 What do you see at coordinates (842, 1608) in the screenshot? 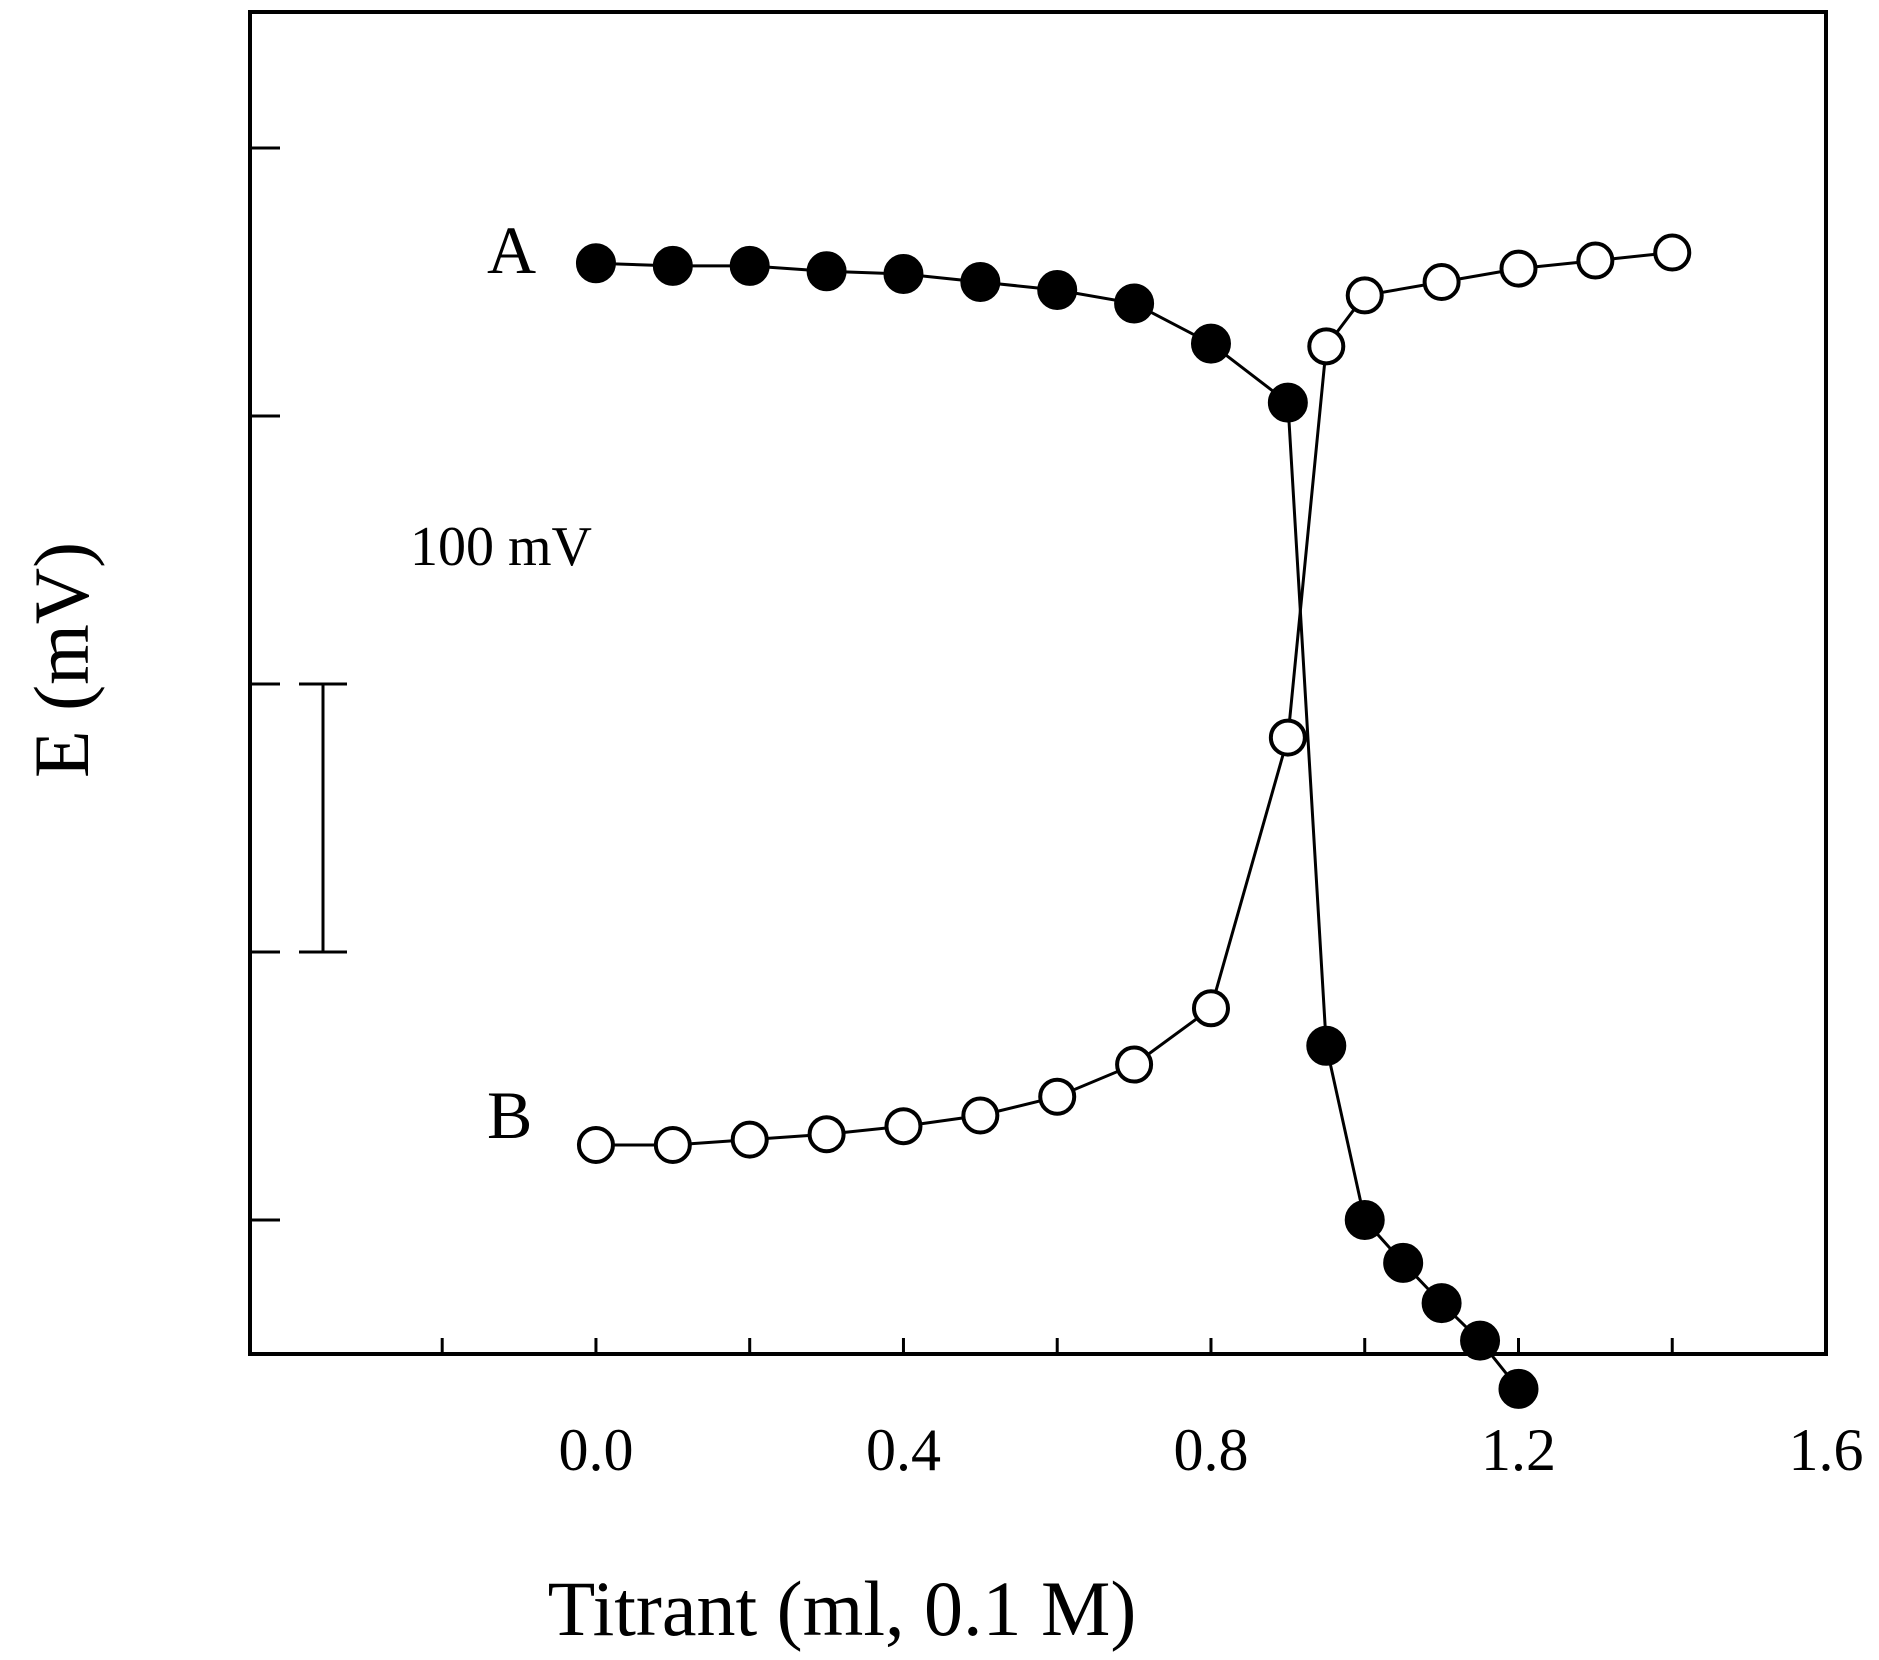
I see `x-axis-title: Titrant (ml, 0.1 M)` at bounding box center [842, 1608].